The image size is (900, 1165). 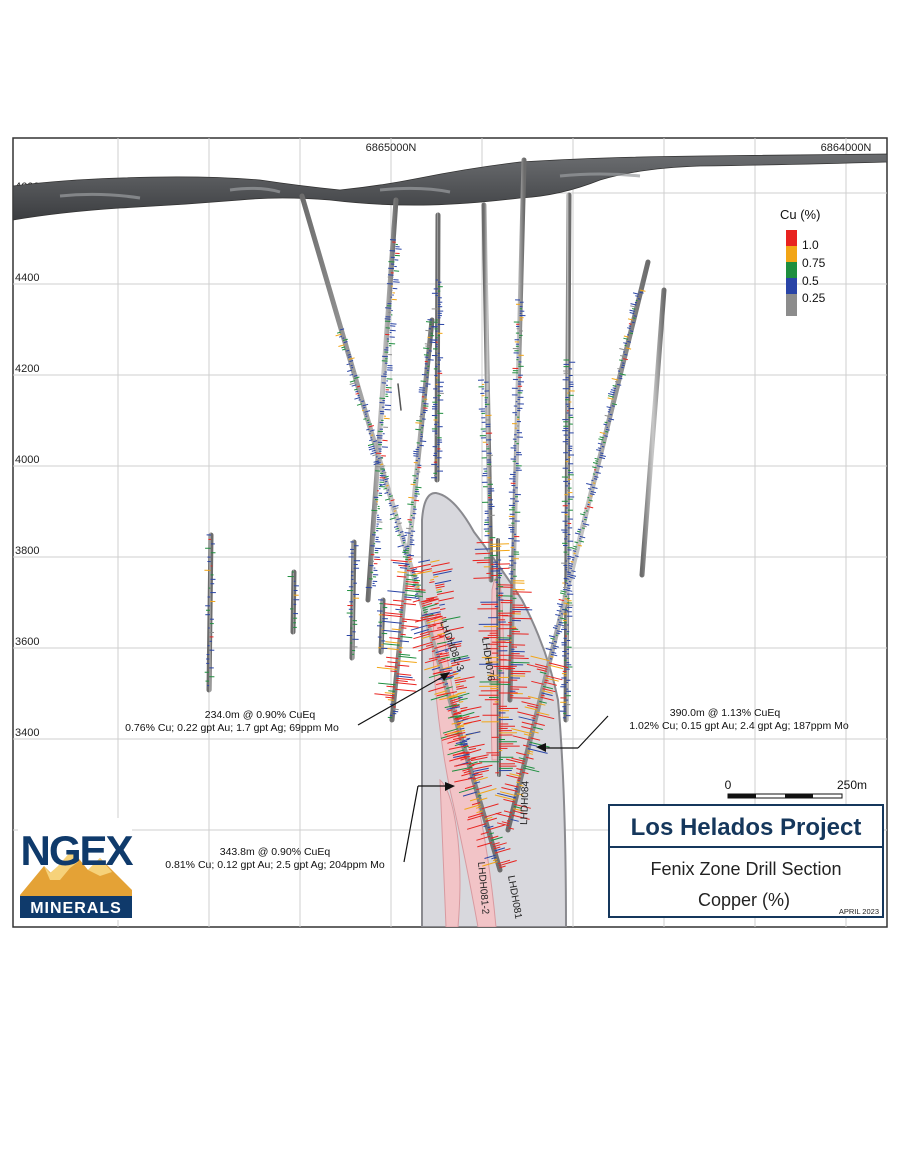 What do you see at coordinates (728, 785) in the screenshot?
I see `scale-start: 0` at bounding box center [728, 785].